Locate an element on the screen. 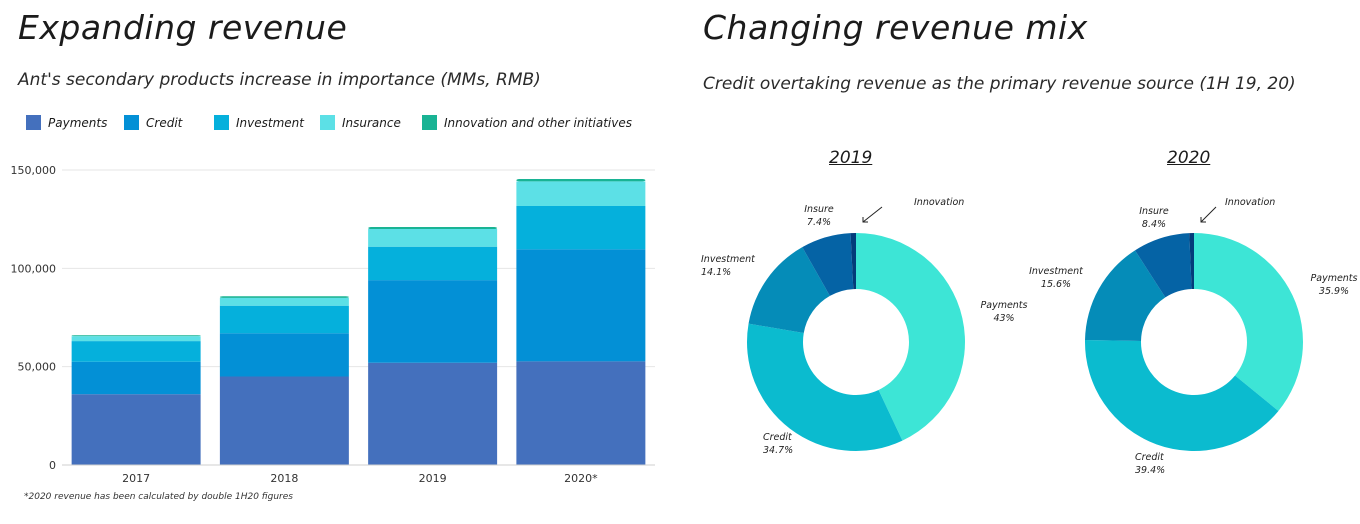  donut-2020-slice-investment is located at coordinates (1125, 296).